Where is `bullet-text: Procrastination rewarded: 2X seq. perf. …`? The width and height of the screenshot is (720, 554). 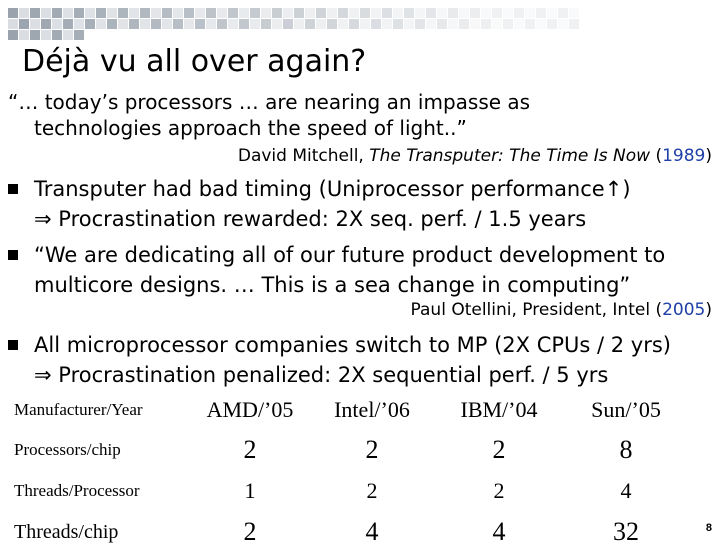 bullet-text: Procrastination rewarded: 2X seq. perf. … is located at coordinates (319, 219).